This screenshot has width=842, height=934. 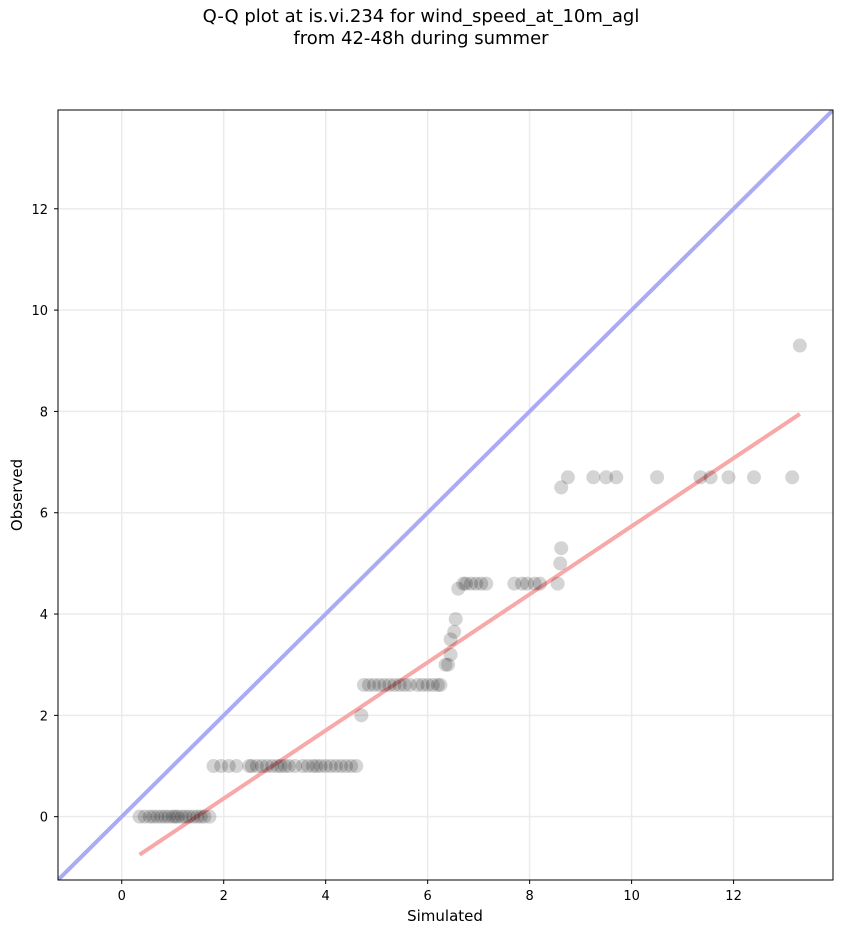 What do you see at coordinates (326, 896) in the screenshot?
I see `x-tick-label: 4` at bounding box center [326, 896].